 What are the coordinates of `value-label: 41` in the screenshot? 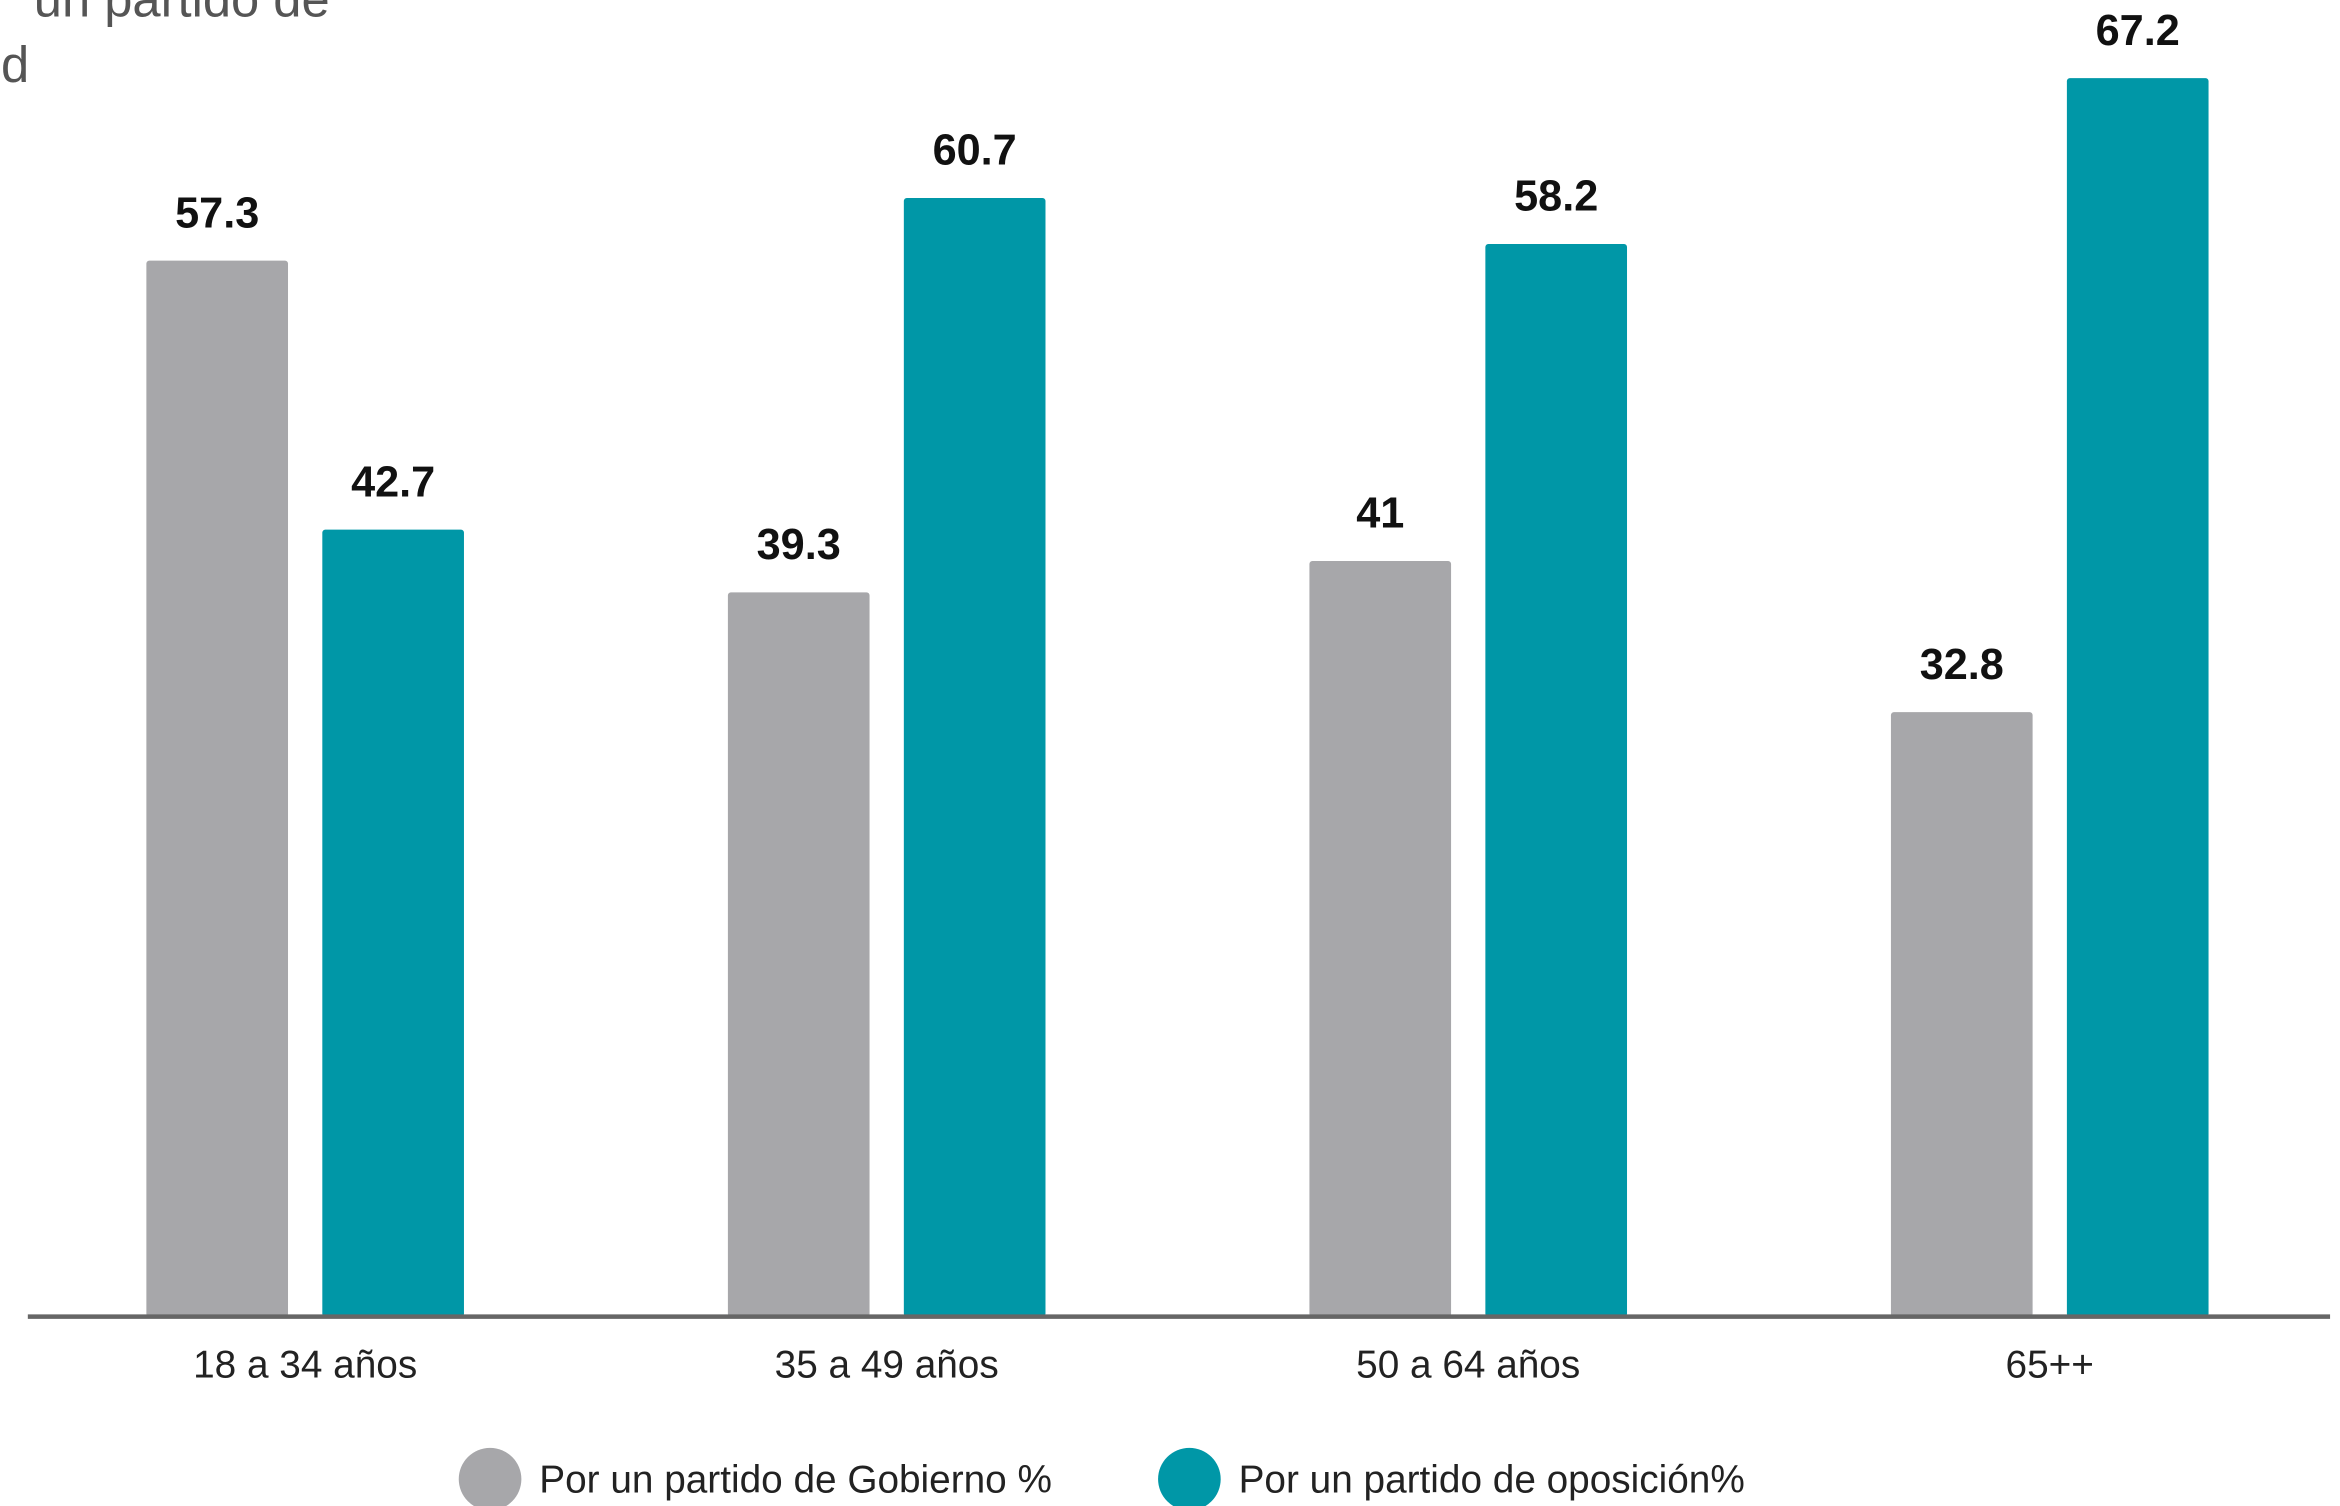 It's located at (1380, 514).